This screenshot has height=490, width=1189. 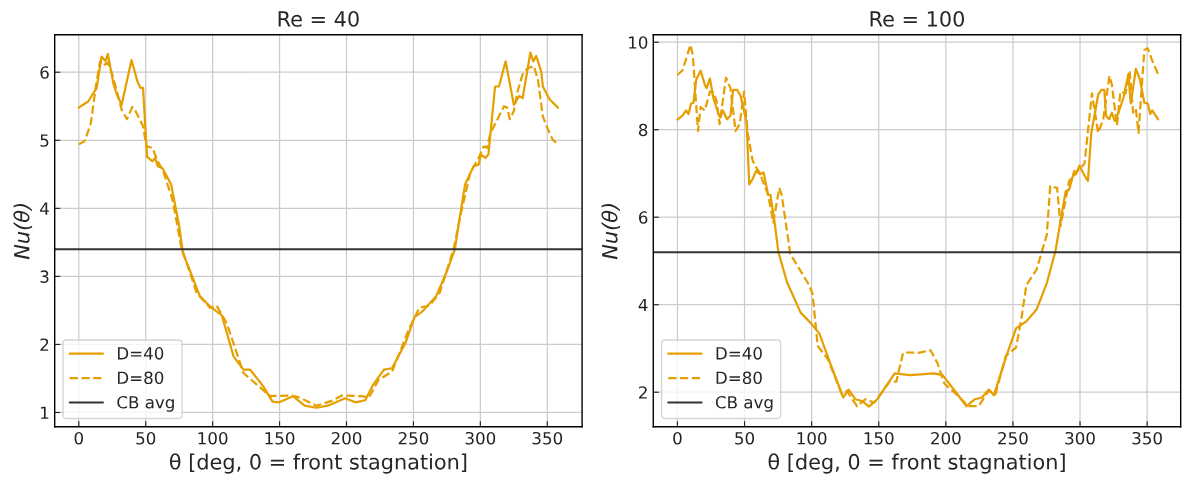 What do you see at coordinates (638, 42) in the screenshot?
I see `y-tick-label: 10` at bounding box center [638, 42].